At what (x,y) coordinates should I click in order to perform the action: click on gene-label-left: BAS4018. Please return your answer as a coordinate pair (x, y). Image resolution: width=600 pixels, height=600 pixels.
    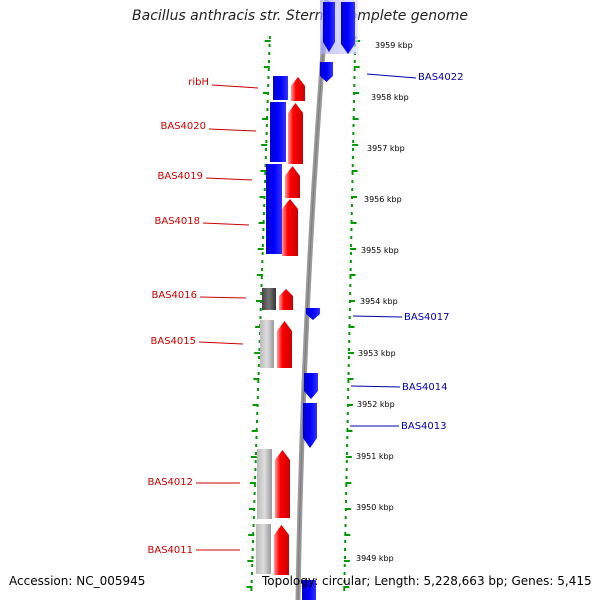
    Looking at the image, I should click on (178, 221).